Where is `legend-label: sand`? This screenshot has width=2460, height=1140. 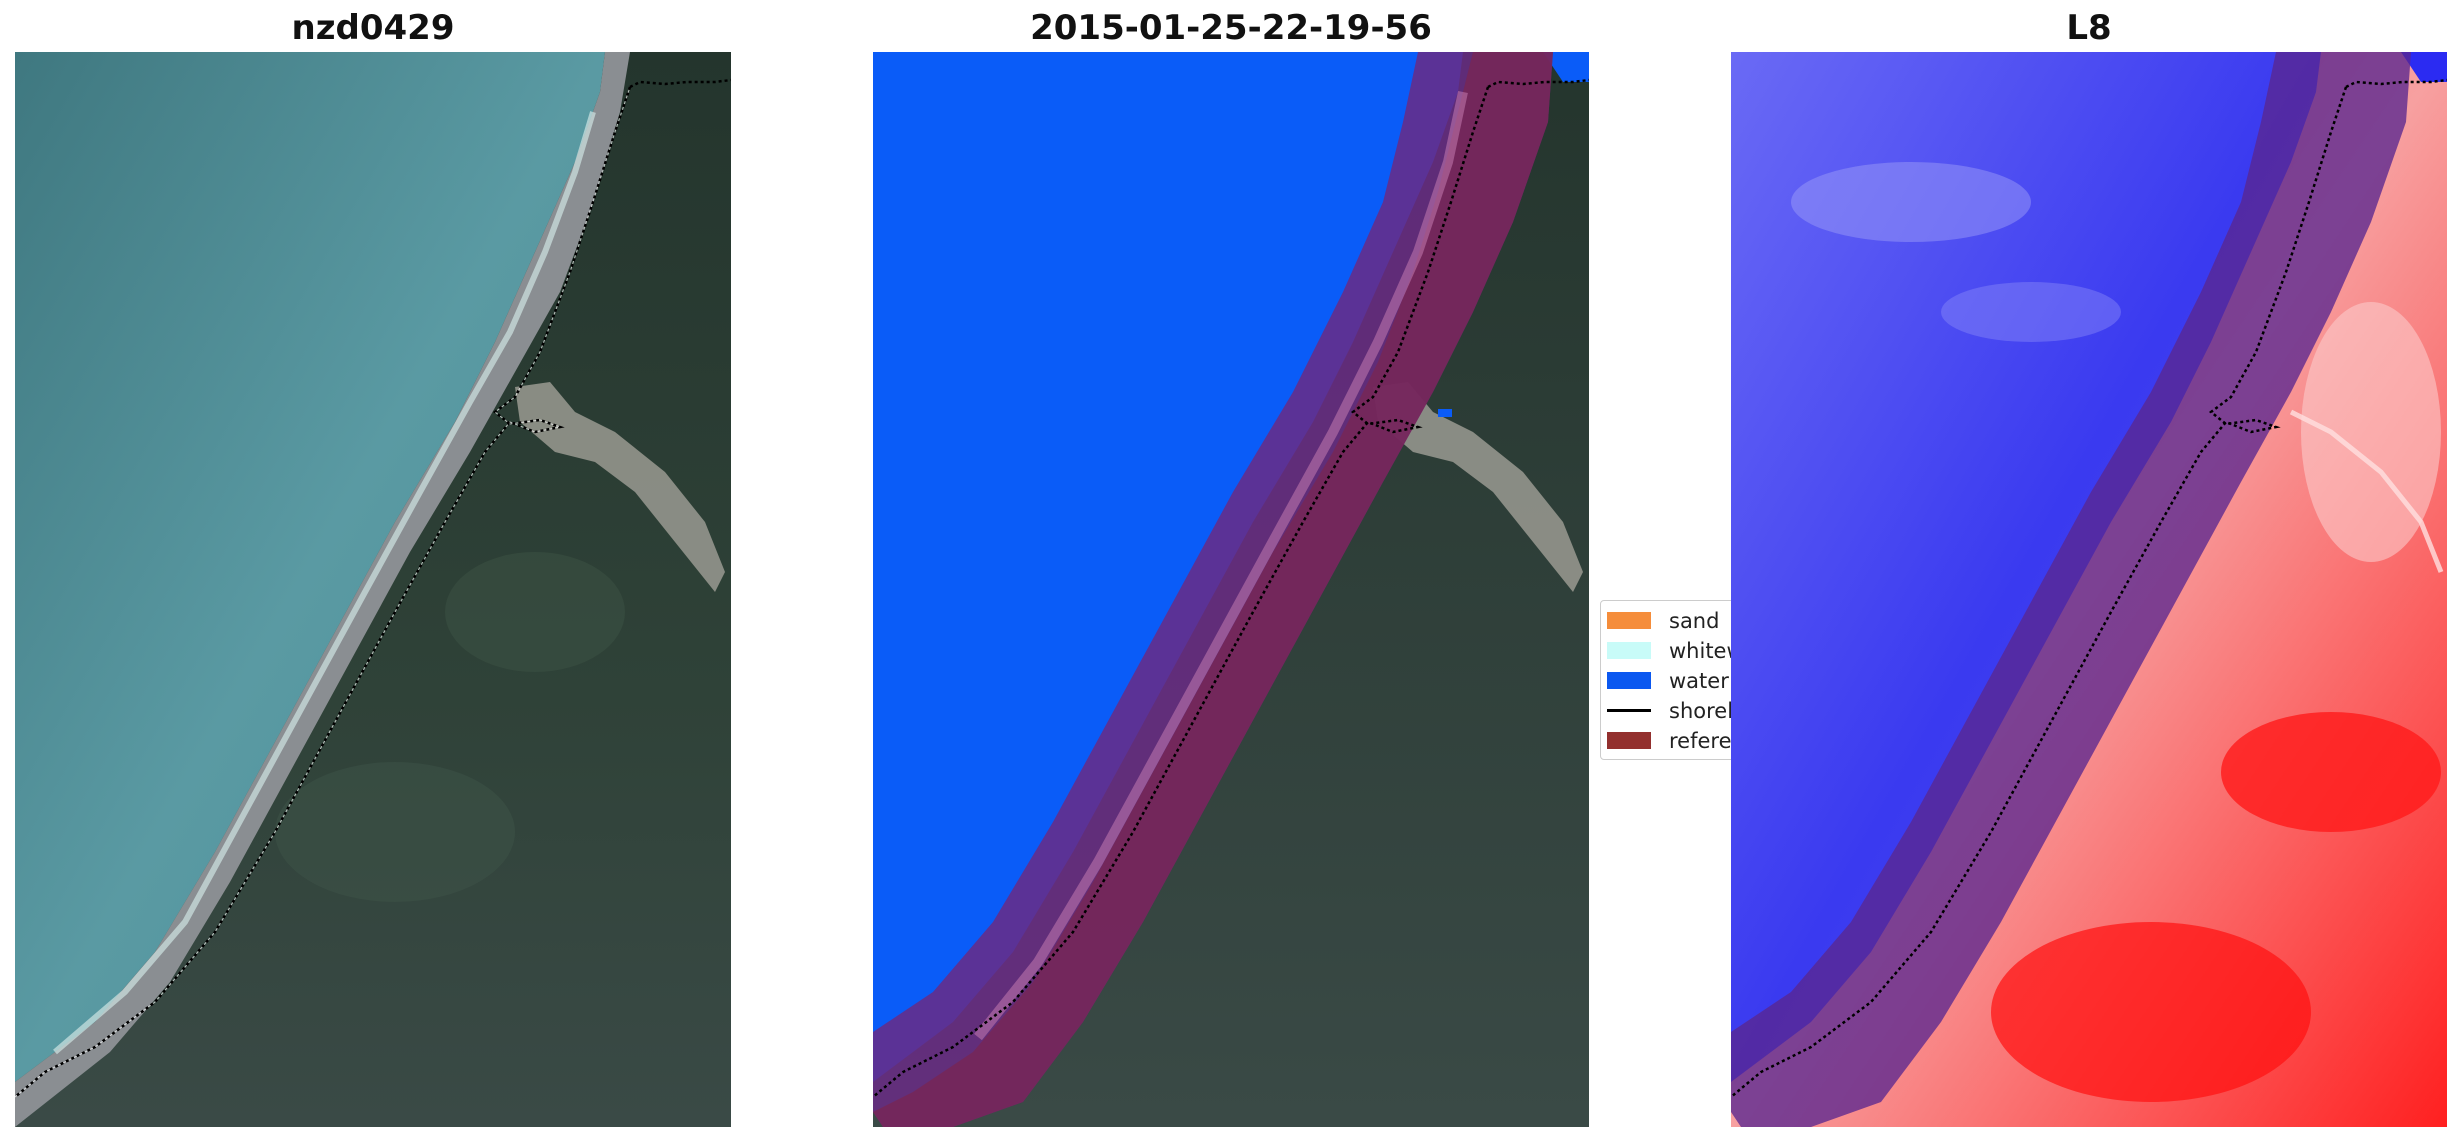
legend-label: sand is located at coordinates (1694, 621).